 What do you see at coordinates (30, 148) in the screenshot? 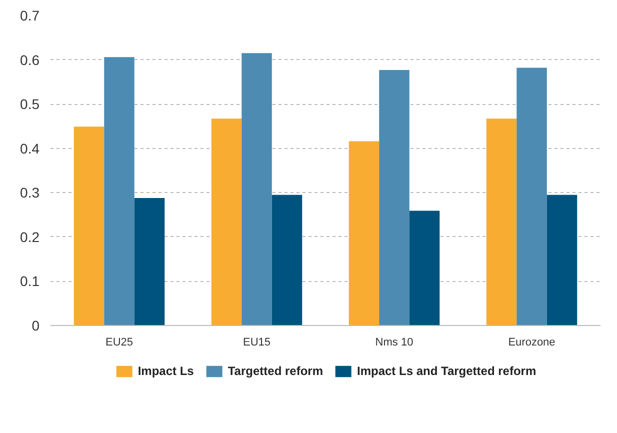
I see `y-tick-label: 0.4` at bounding box center [30, 148].